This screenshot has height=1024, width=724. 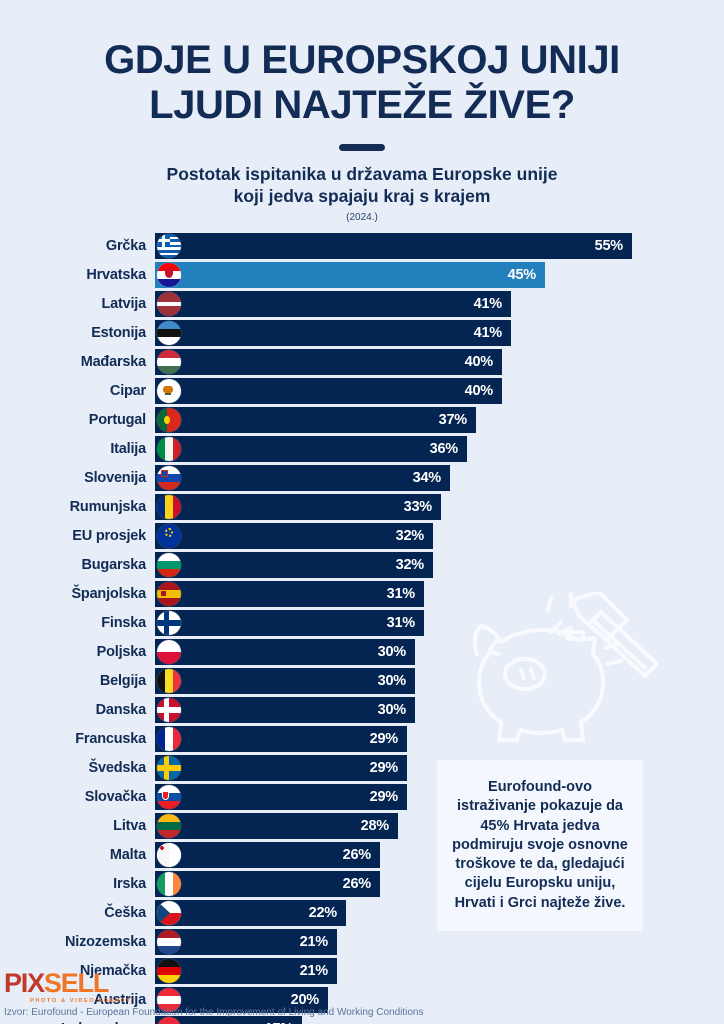 What do you see at coordinates (169, 826) in the screenshot?
I see `flag-lt-icon` at bounding box center [169, 826].